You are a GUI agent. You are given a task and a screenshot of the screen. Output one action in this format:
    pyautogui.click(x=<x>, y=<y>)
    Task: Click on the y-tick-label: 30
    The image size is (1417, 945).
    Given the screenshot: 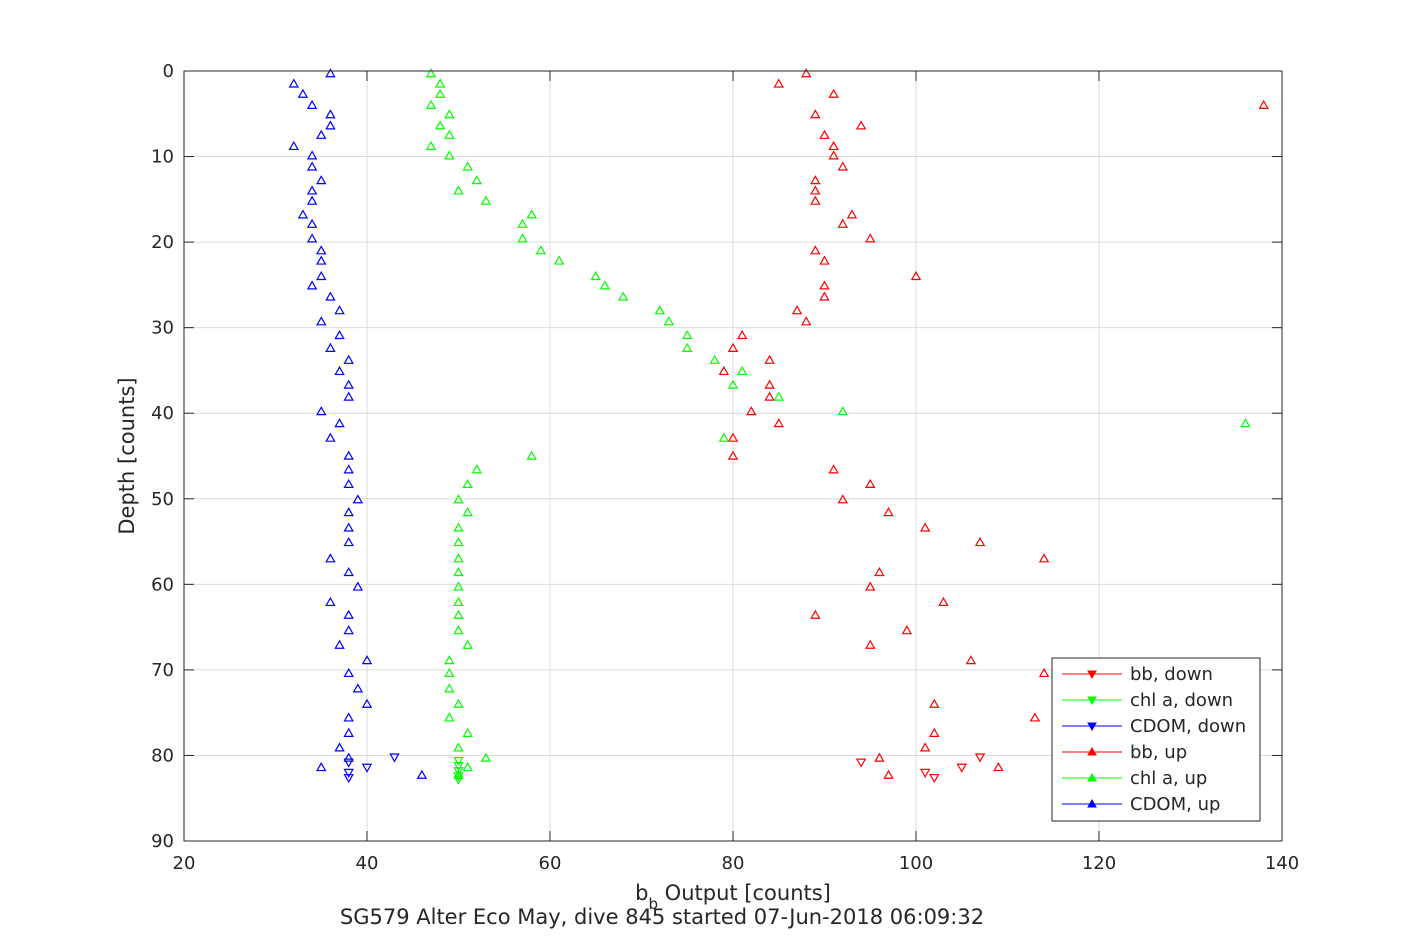 What is the action you would take?
    pyautogui.click(x=162, y=328)
    